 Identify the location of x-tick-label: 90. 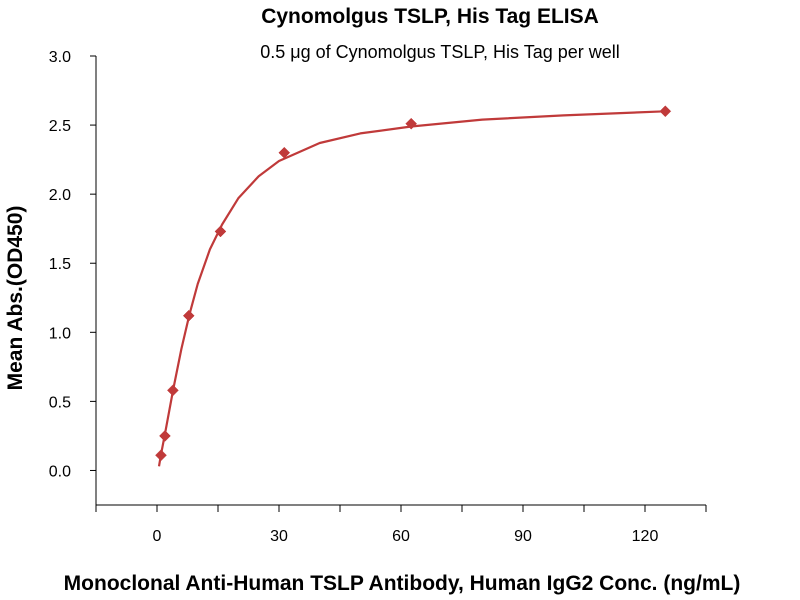
(523, 536).